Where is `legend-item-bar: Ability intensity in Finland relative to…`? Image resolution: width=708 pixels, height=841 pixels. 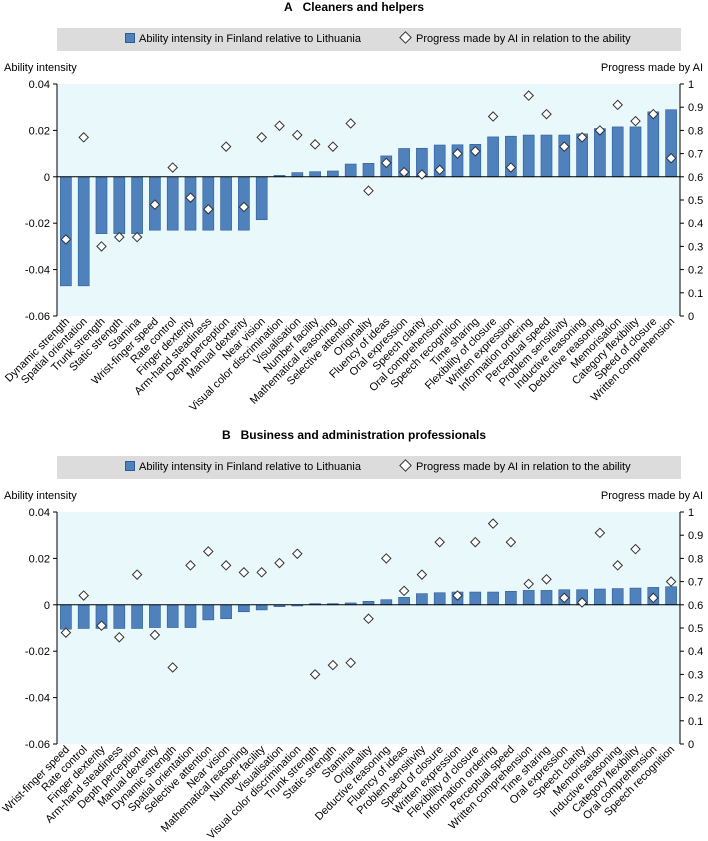 legend-item-bar: Ability intensity in Finland relative to… is located at coordinates (243, 467).